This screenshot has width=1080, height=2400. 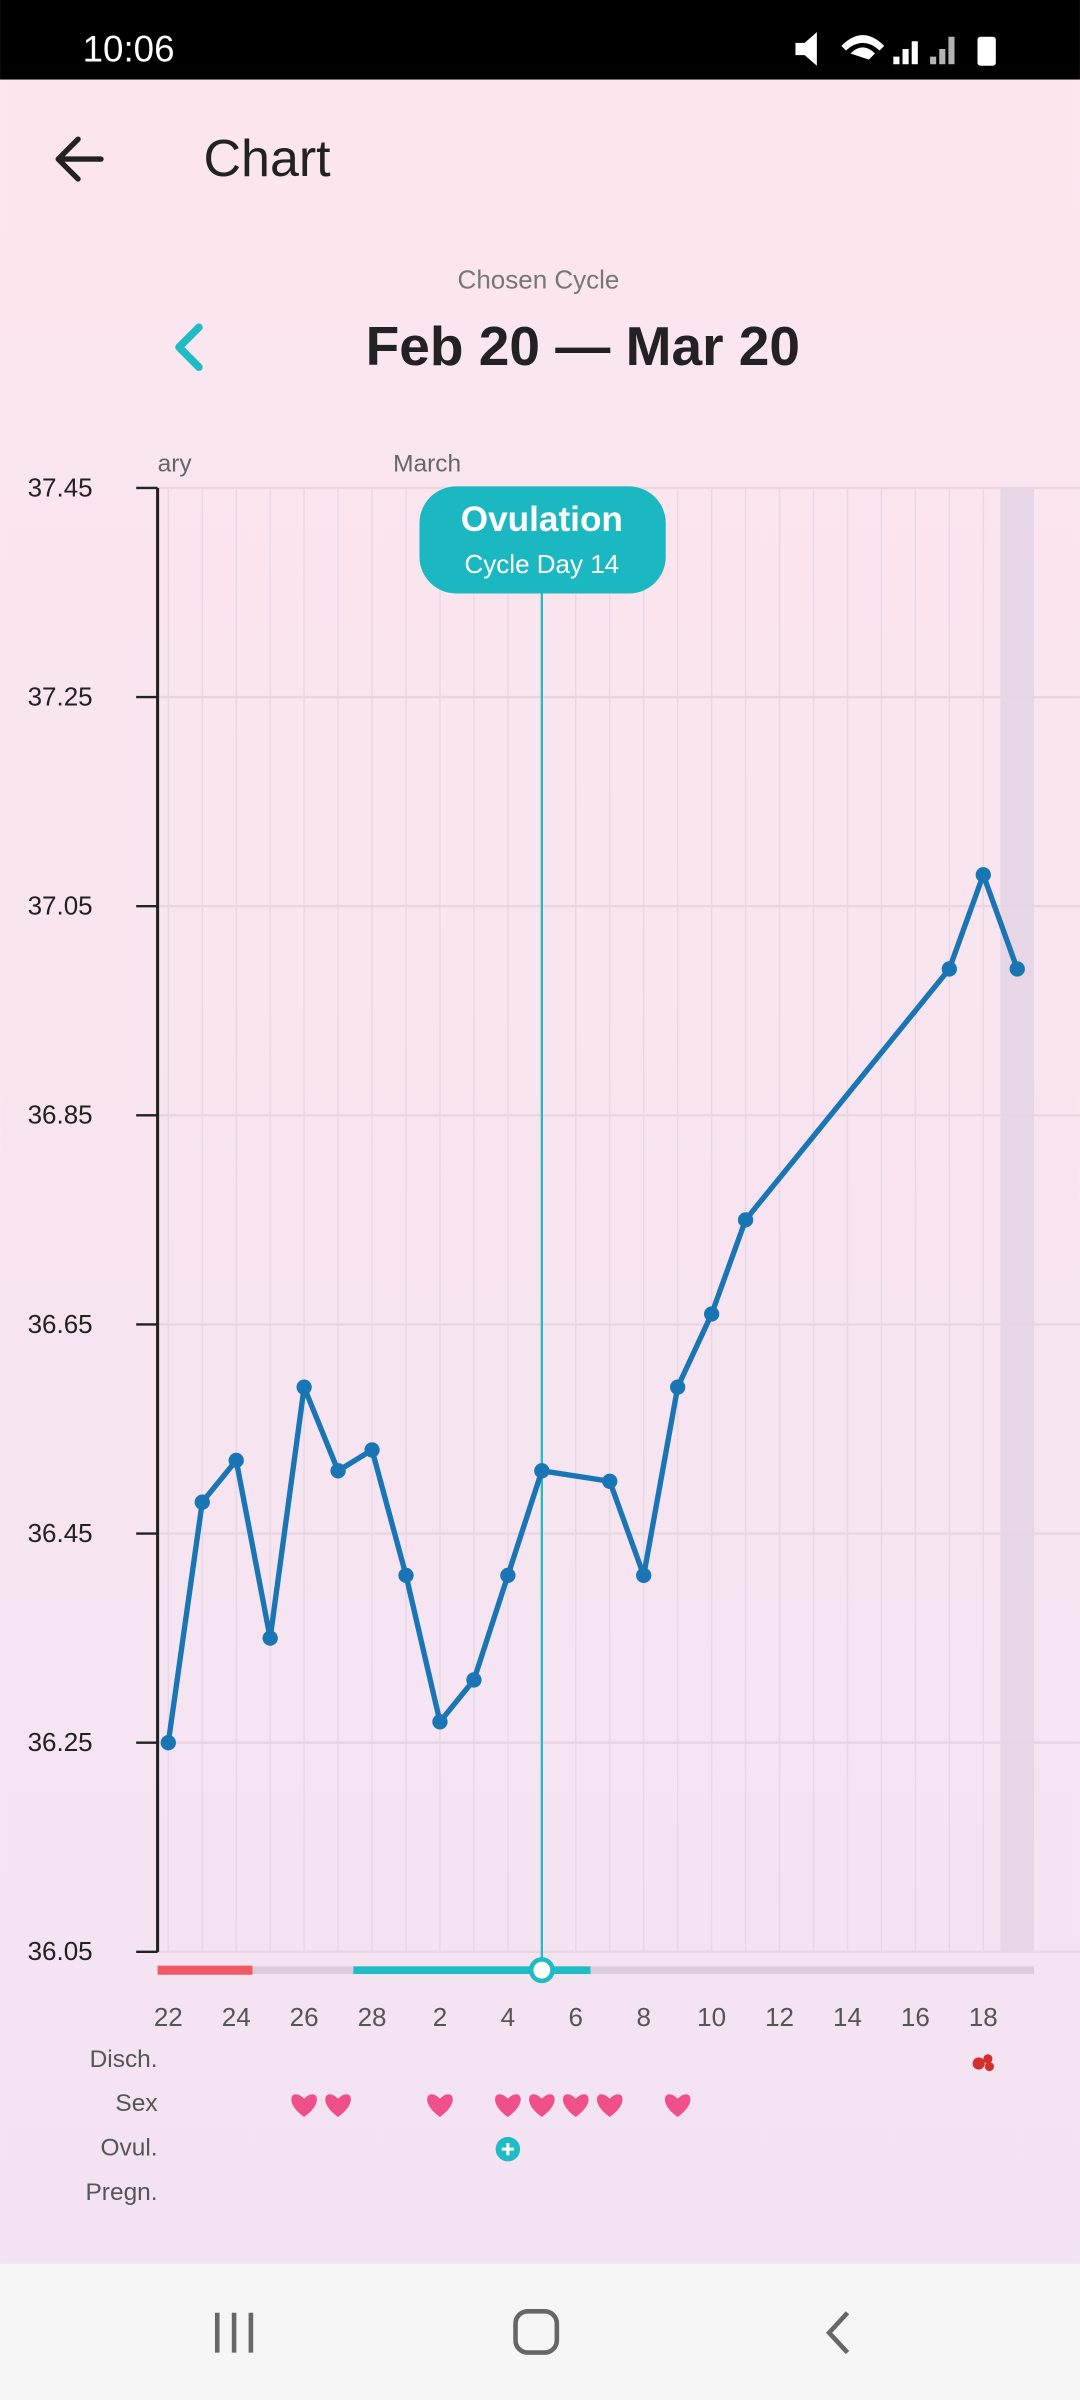 What do you see at coordinates (168, 2017) in the screenshot?
I see `x-tick-label: 22` at bounding box center [168, 2017].